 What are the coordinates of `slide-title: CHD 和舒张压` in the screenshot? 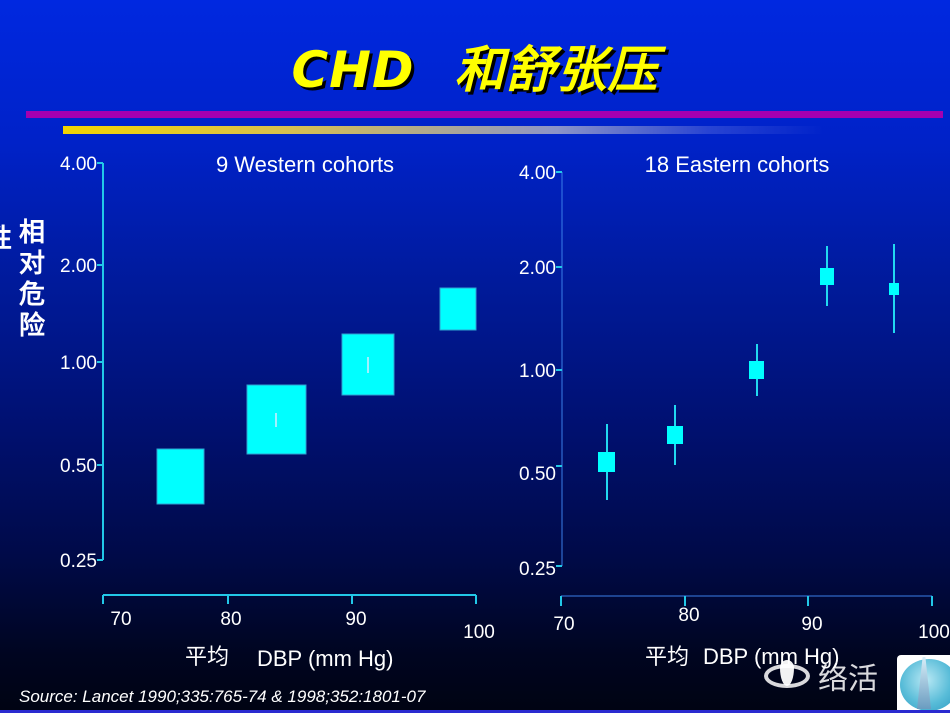 It's located at (475, 66).